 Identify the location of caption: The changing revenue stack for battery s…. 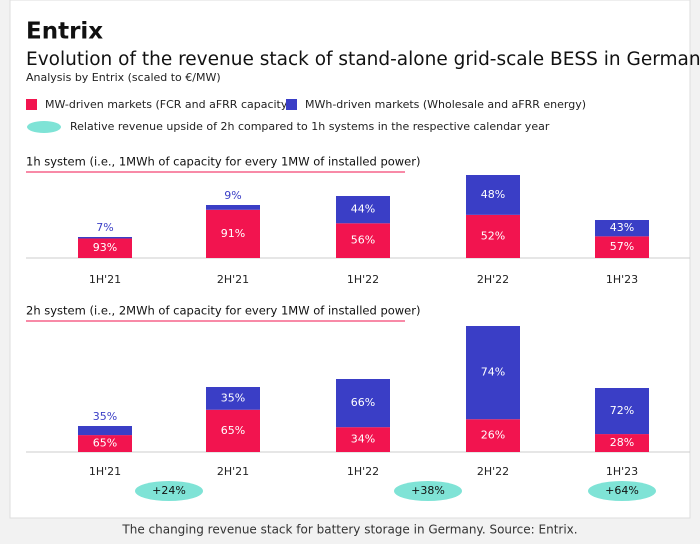
(349, 530).